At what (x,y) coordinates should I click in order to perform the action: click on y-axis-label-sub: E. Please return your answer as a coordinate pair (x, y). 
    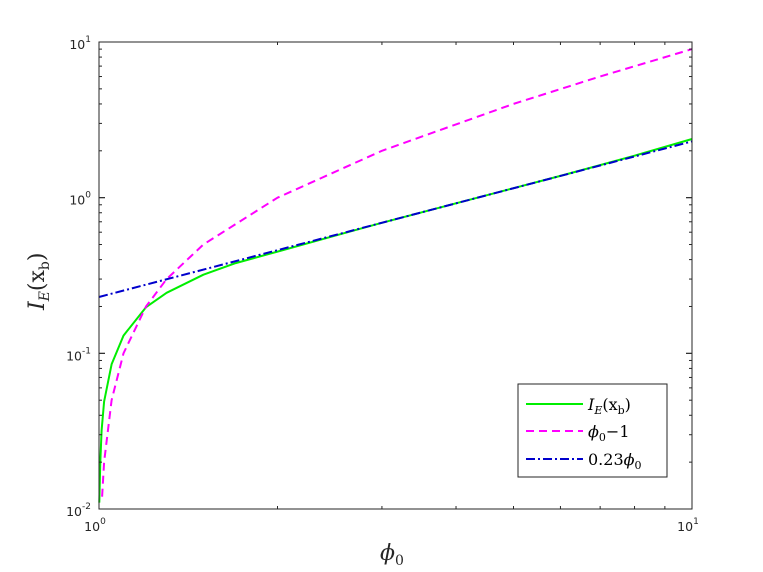
    Looking at the image, I should click on (45, 296).